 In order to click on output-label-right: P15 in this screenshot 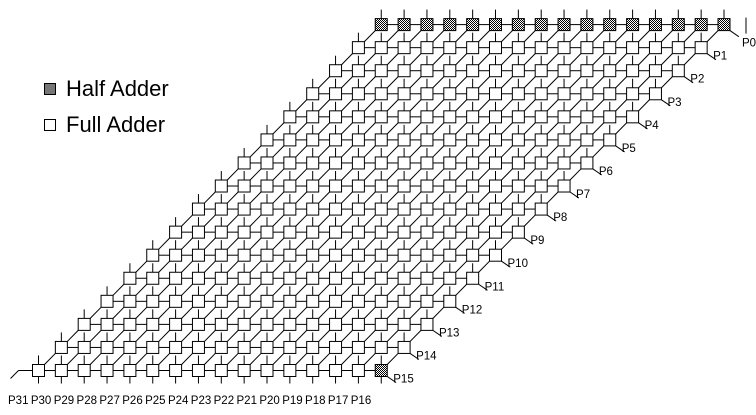, I will do `click(403, 380)`.